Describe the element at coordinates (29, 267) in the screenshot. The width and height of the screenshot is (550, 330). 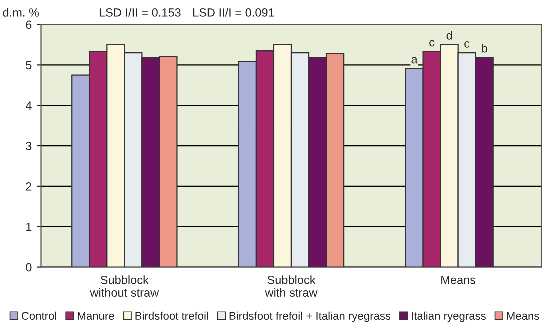
I see `y-tick-label: 0` at that location.